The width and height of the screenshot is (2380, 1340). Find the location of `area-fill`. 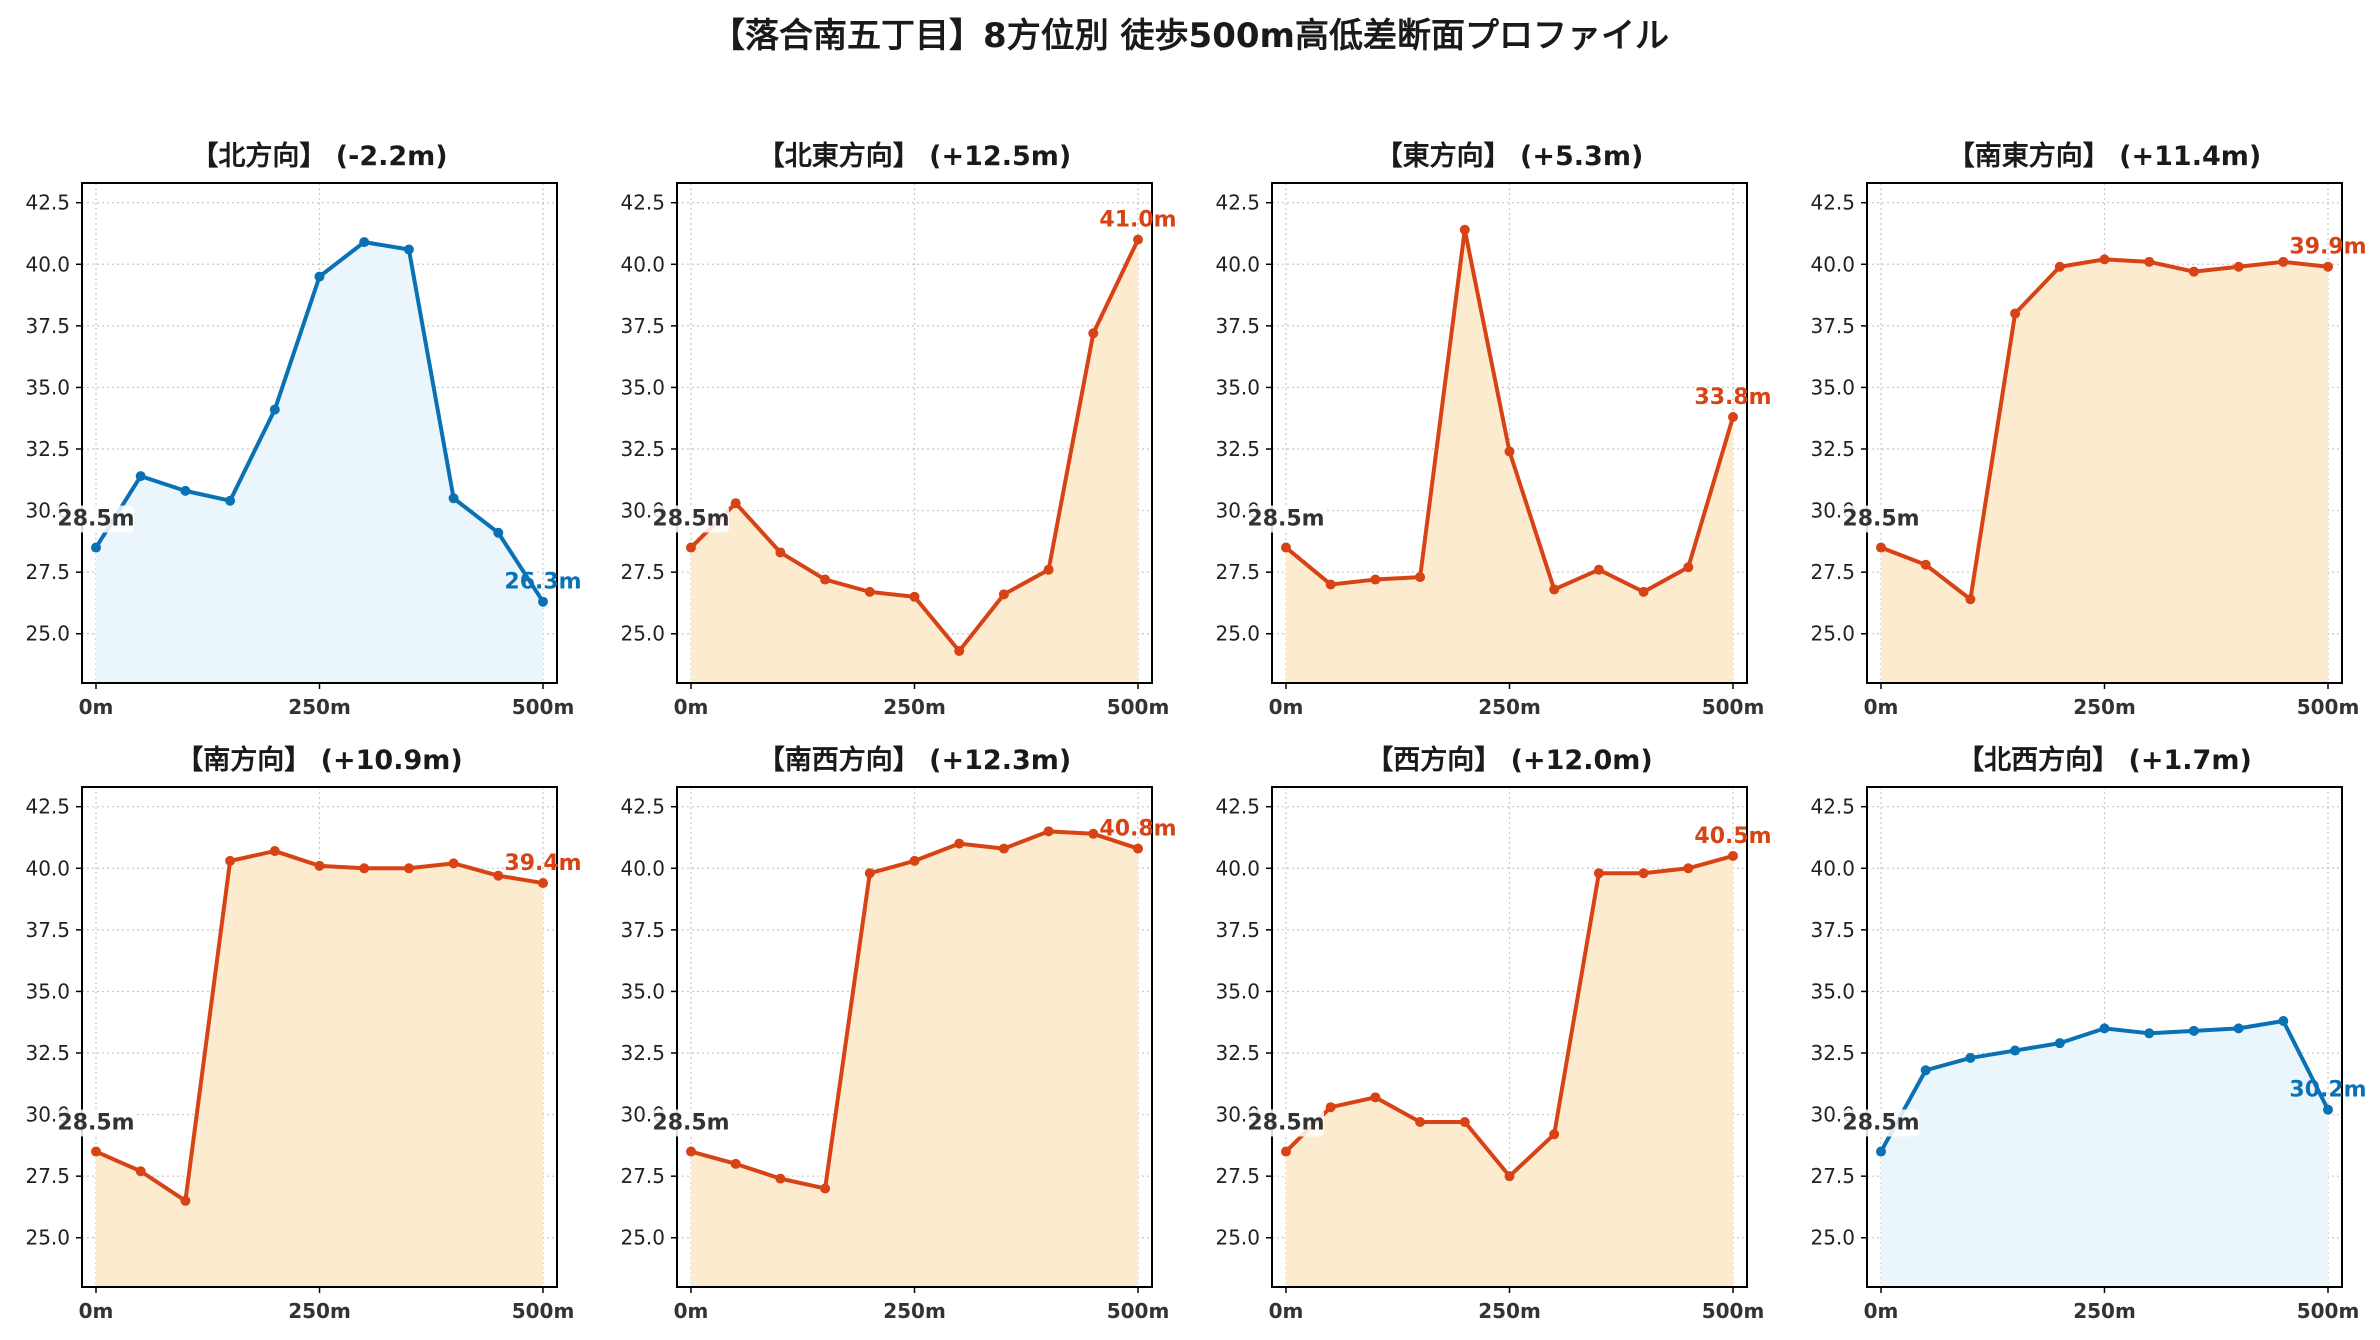

area-fill is located at coordinates (914, 1059).